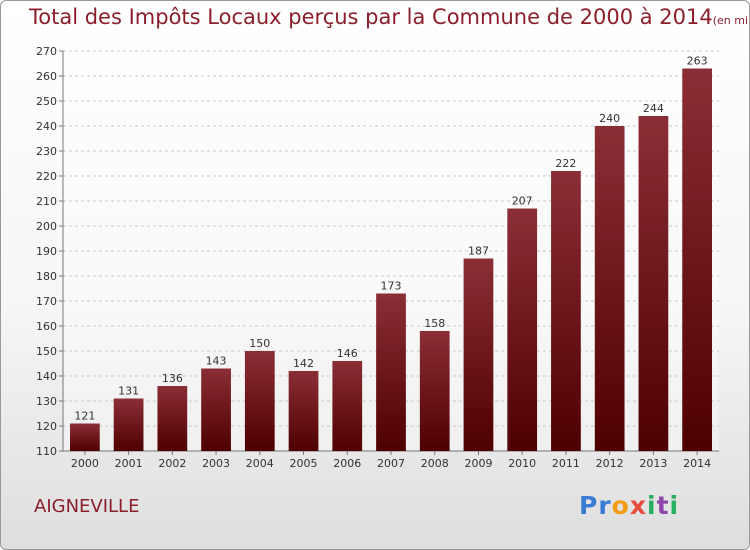 The height and width of the screenshot is (550, 750). Describe the element at coordinates (522, 201) in the screenshot. I see `data-label-2010: 207` at that location.